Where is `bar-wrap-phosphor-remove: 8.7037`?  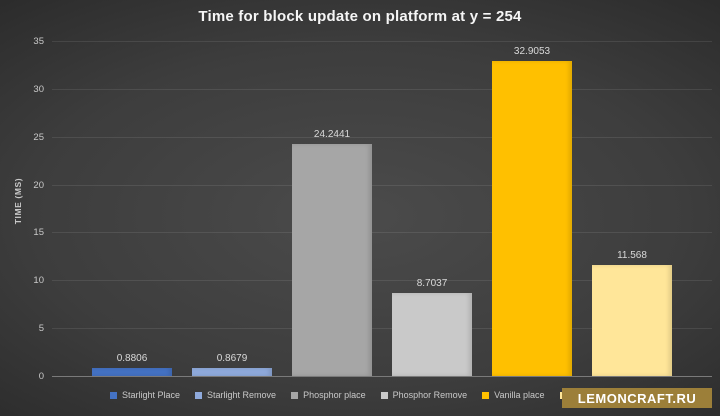
bar-wrap-phosphor-remove: 8.7037 is located at coordinates (432, 327).